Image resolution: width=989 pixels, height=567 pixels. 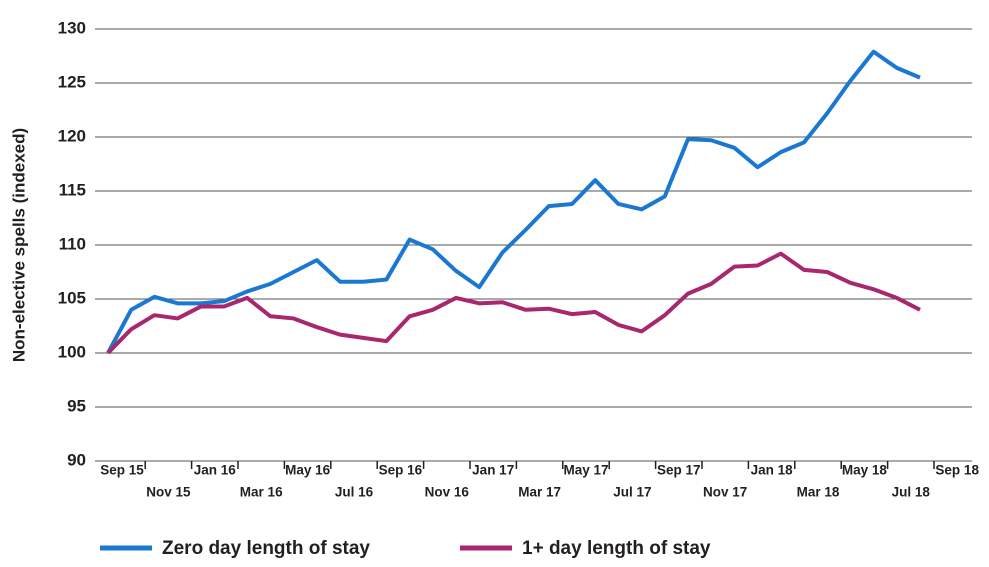 What do you see at coordinates (632, 492) in the screenshot?
I see `x-tick-label: Jul 17` at bounding box center [632, 492].